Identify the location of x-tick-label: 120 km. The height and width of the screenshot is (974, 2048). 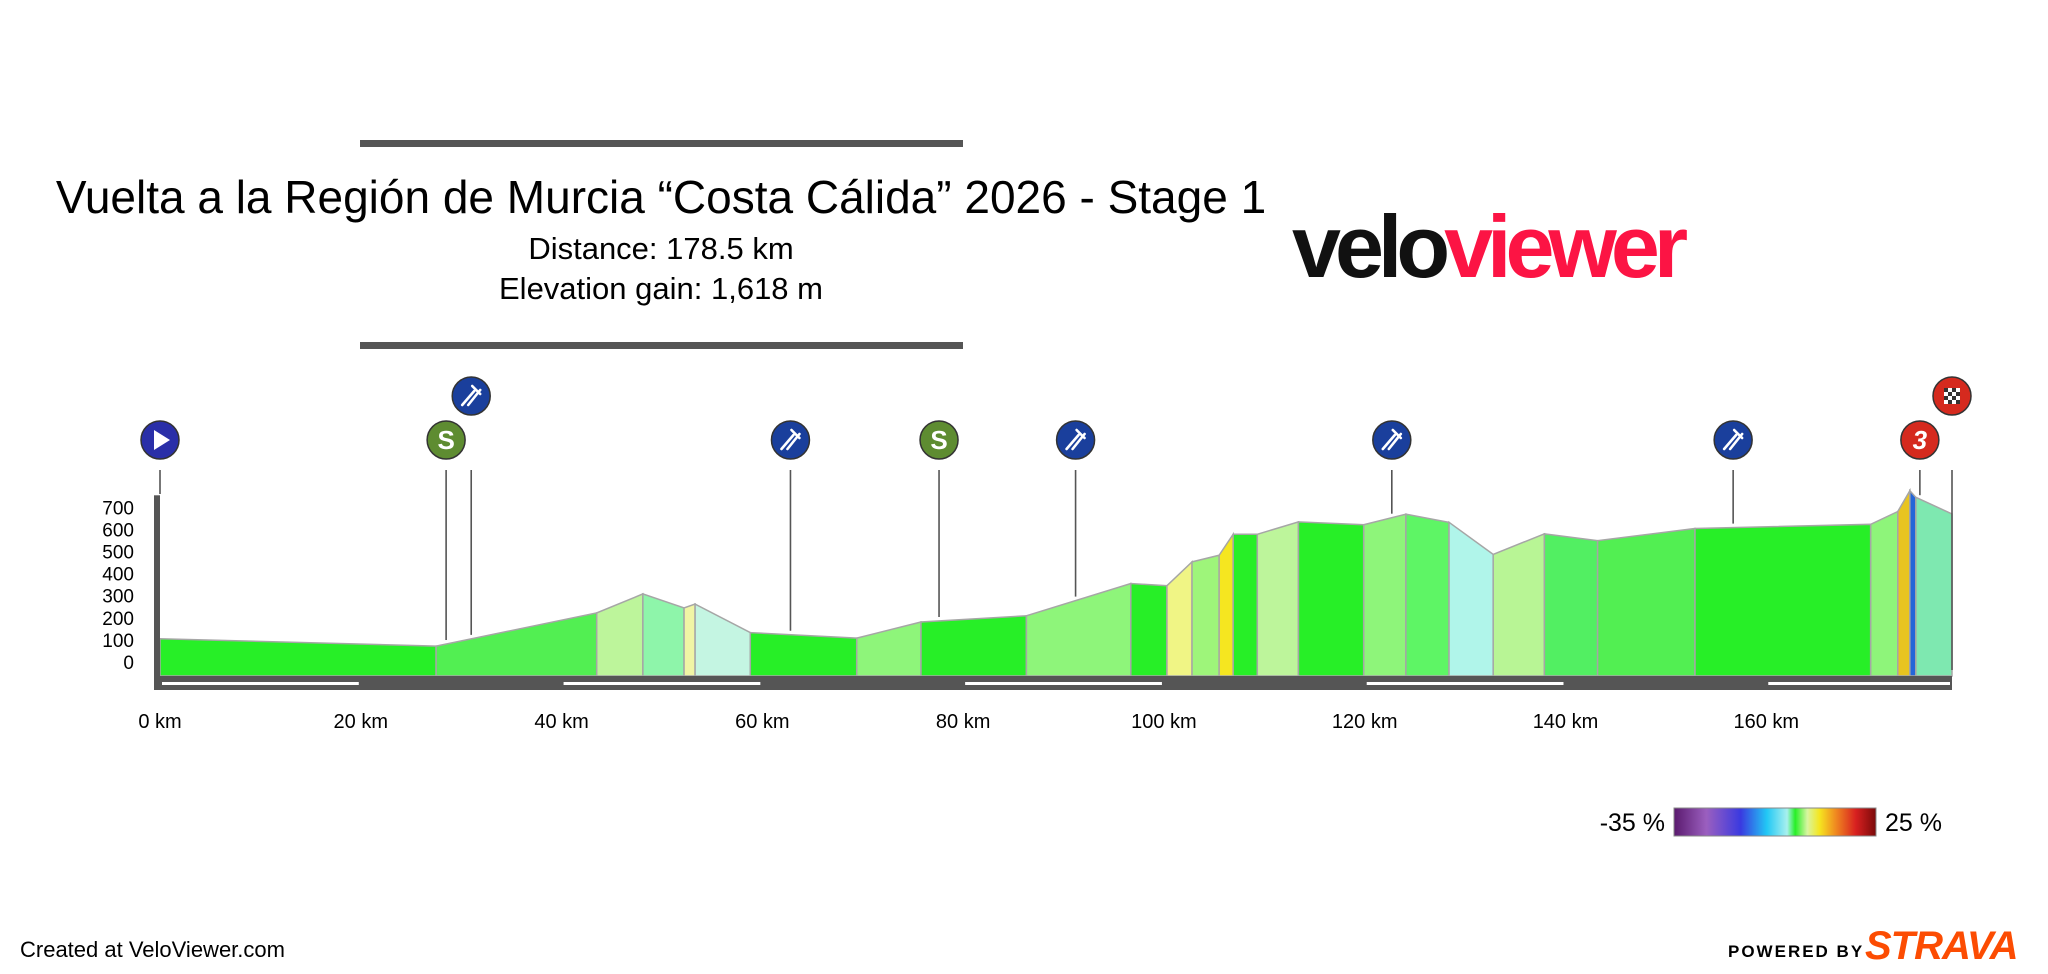
(1365, 722).